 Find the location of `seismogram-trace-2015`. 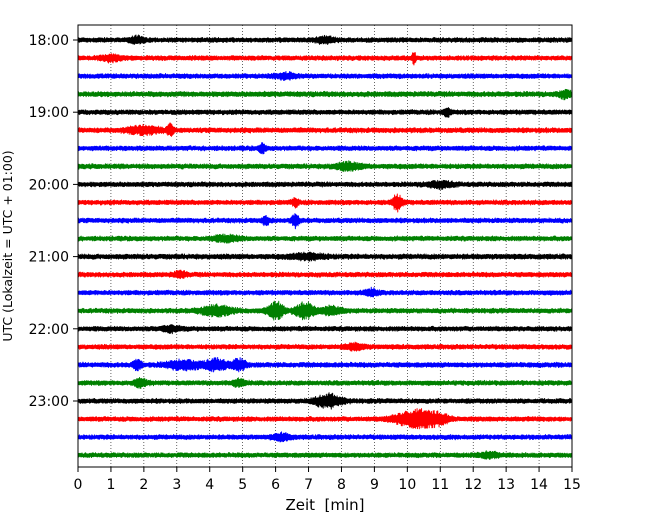

seismogram-trace-2015 is located at coordinates (325, 203).